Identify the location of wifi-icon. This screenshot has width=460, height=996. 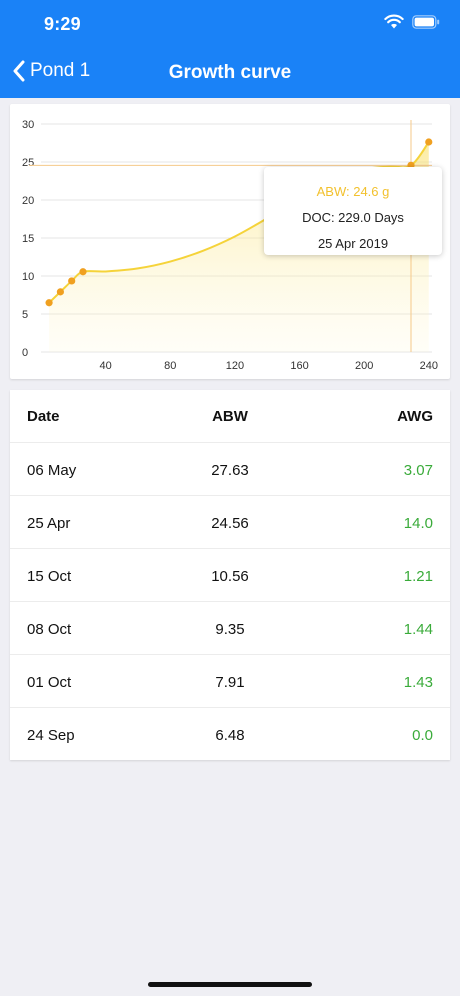
(394, 21).